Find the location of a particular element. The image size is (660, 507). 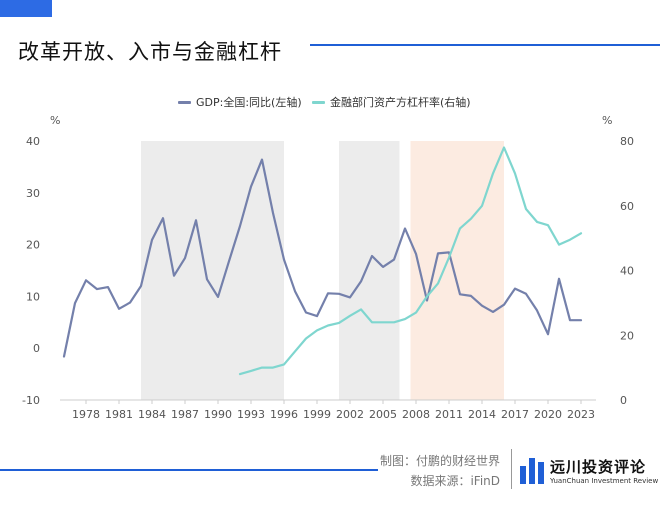

x-tick-label: 2008 is located at coordinates (416, 414).